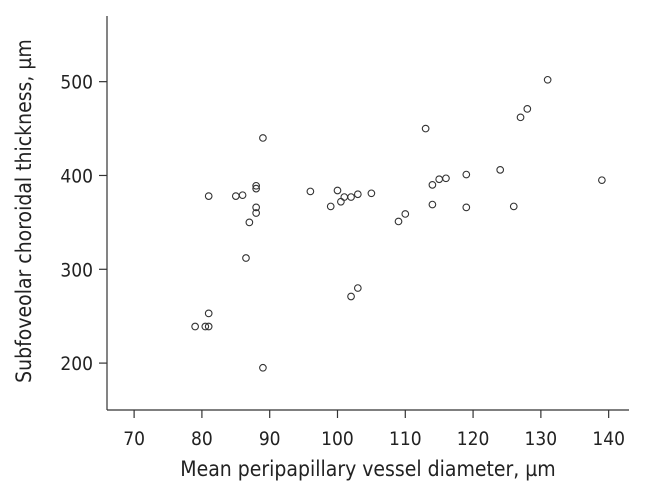 This screenshot has height=493, width=655. I want to click on x-ticks: 70 80 90 100 110 120 130 140, so click(374, 430).